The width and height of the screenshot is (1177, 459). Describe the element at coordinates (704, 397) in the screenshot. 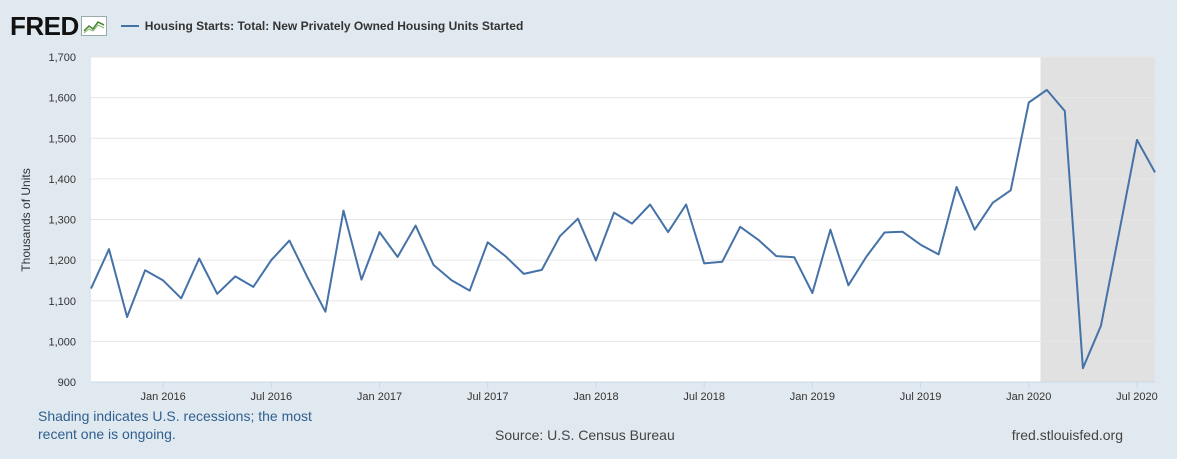

I see `x-tick-label: Jul 2018` at that location.